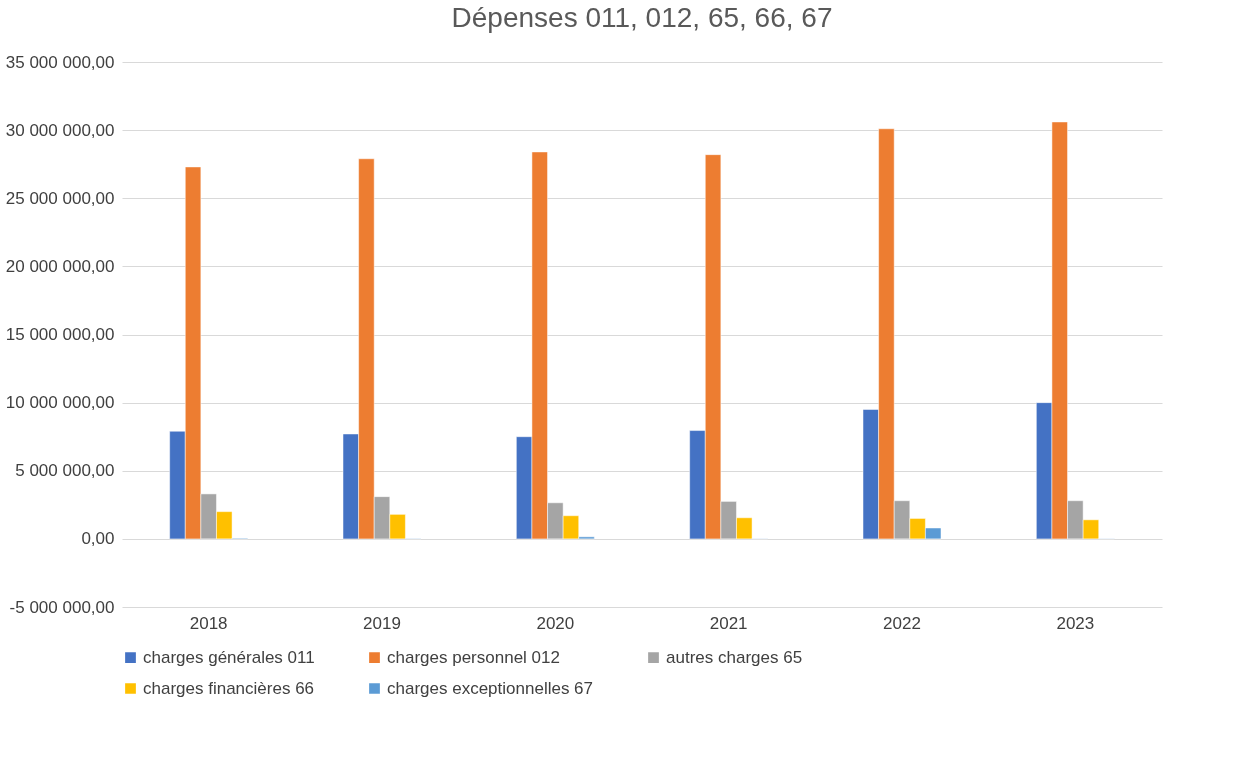  I want to click on y-tick-label: 0,00, so click(98, 539).